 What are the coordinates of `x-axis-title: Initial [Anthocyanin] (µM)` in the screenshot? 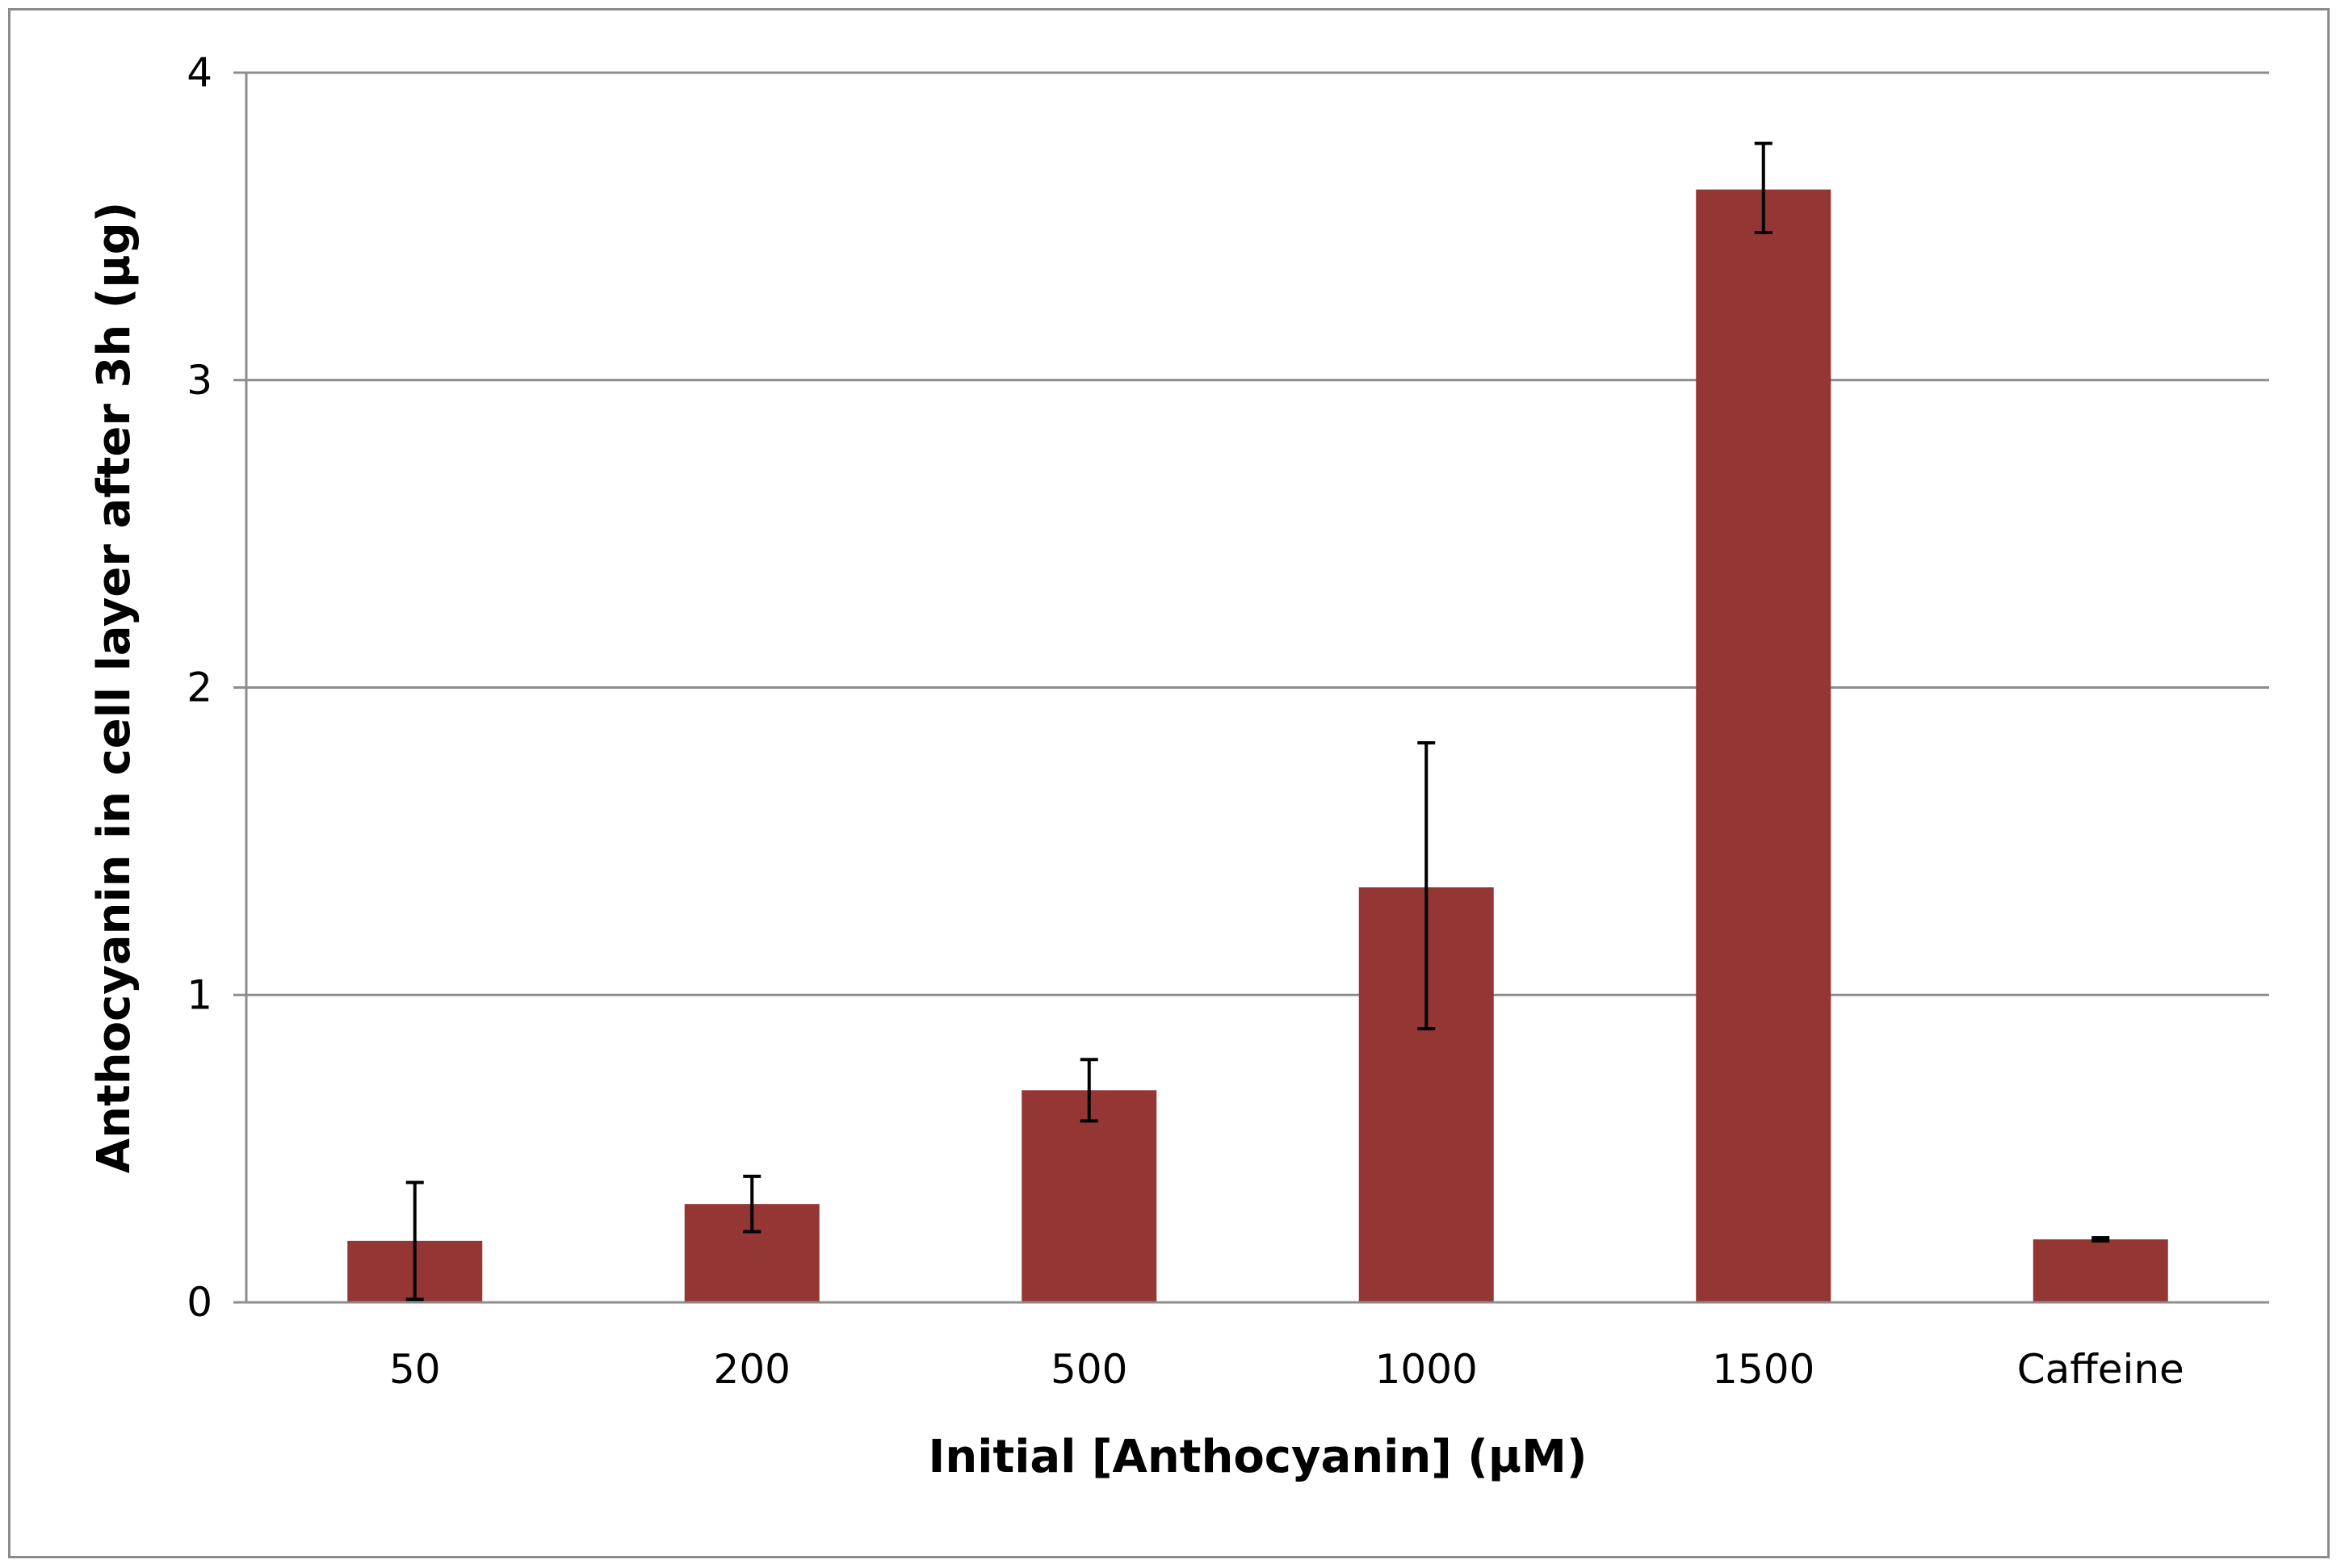 It's located at (1258, 1457).